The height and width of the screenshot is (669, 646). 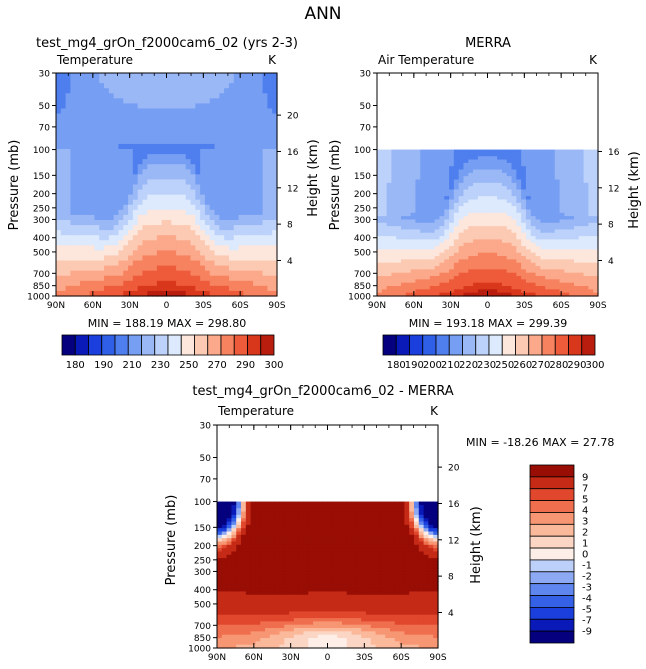 I want to click on panel-obs-colorbar-label: 290, so click(x=576, y=365).